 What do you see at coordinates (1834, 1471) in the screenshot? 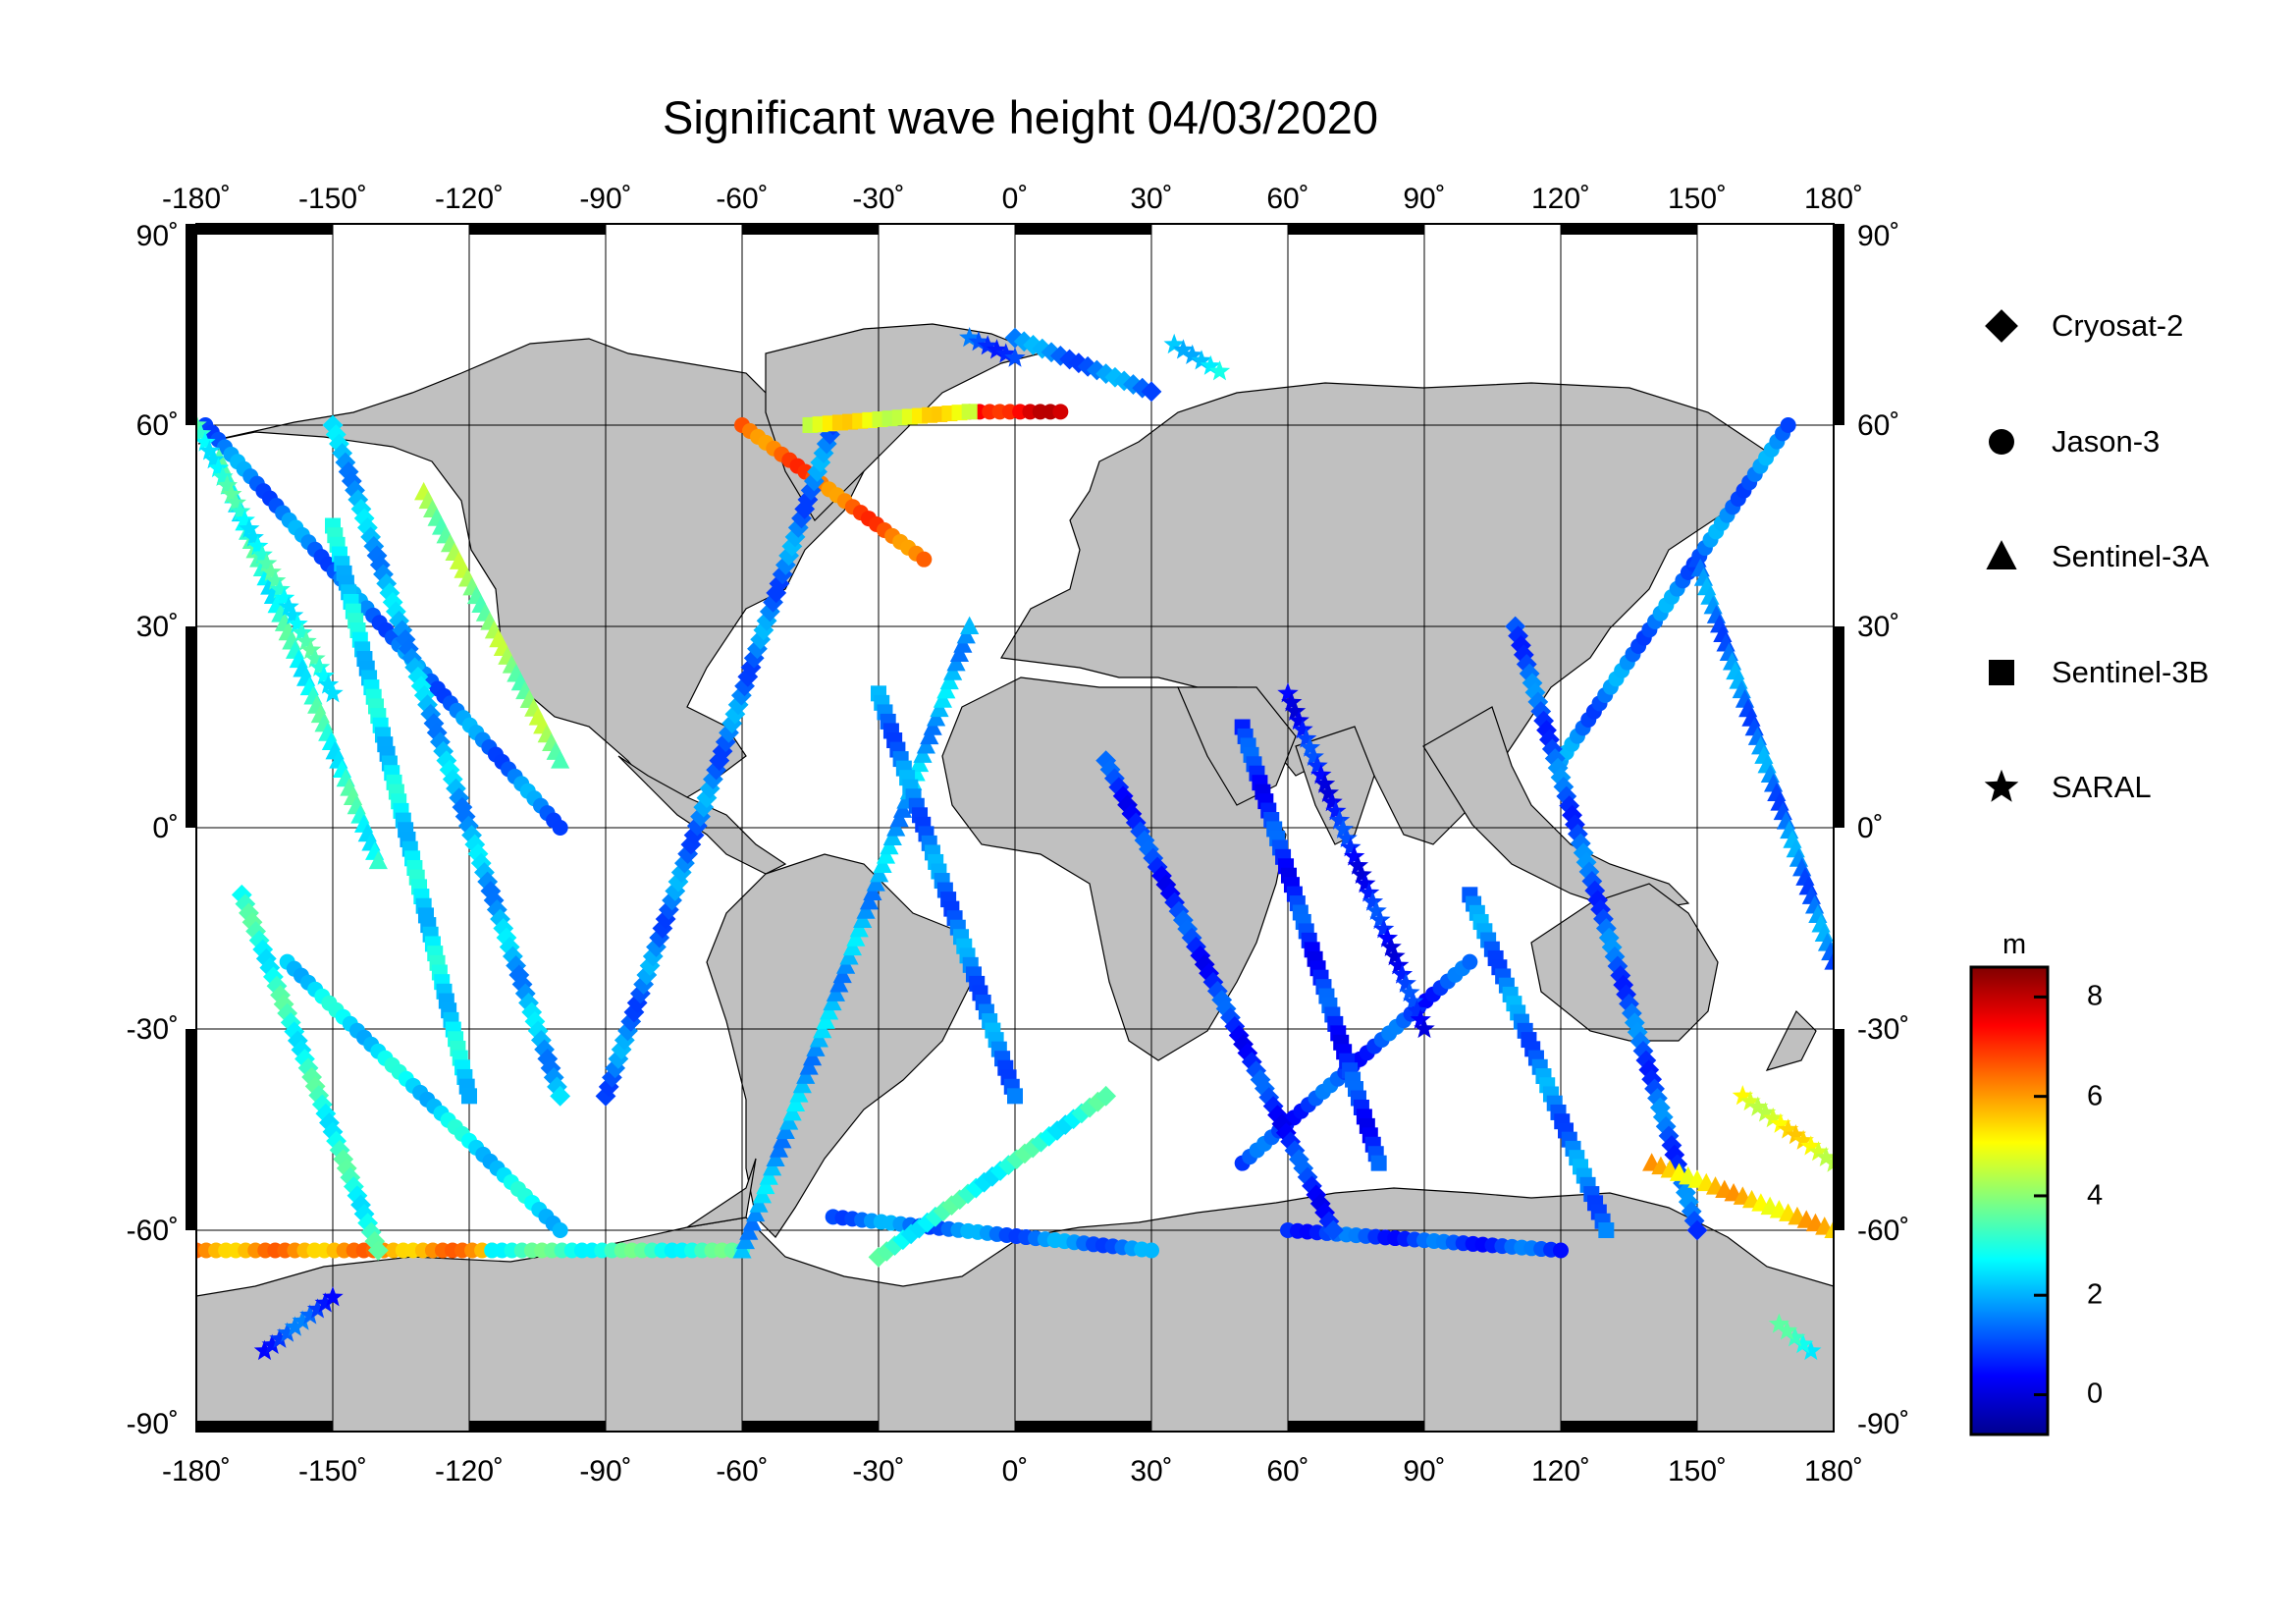
I see `lon-tick-label-bottom: 180˚` at bounding box center [1834, 1471].